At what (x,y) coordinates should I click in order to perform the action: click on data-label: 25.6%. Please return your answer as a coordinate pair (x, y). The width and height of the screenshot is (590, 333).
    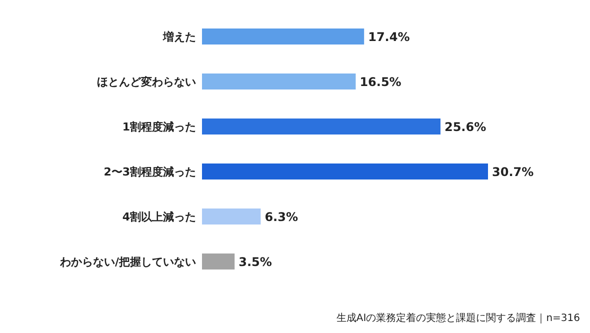
    Looking at the image, I should click on (465, 127).